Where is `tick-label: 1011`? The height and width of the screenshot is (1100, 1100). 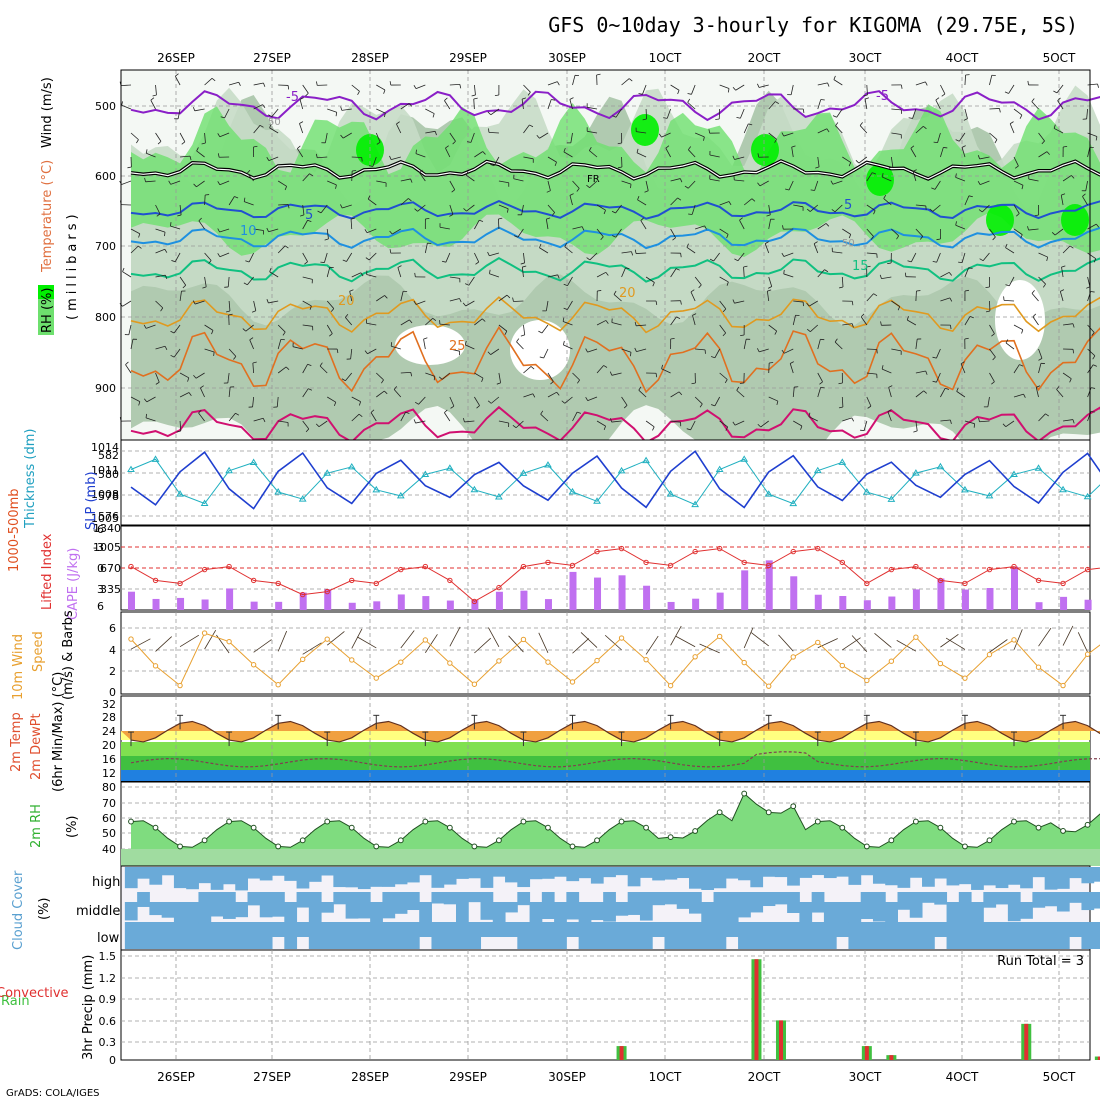
tick-label: 1011 is located at coordinates (105, 470).